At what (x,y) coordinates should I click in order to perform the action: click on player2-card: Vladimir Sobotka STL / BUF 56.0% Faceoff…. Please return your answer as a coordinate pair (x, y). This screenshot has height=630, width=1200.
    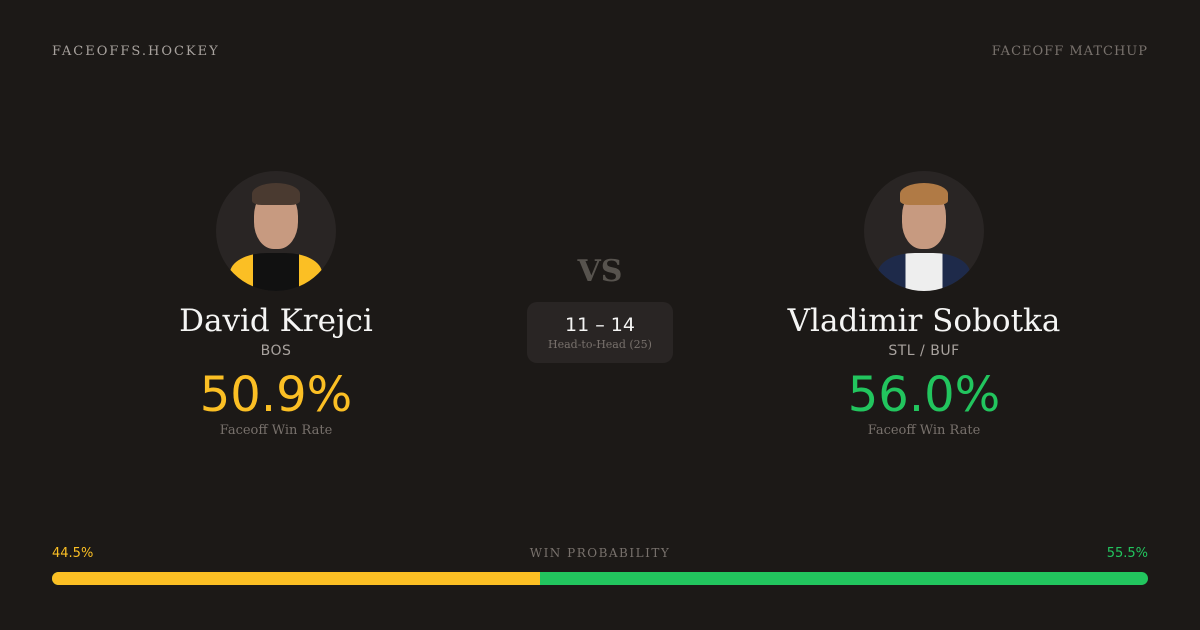
    Looking at the image, I should click on (924, 304).